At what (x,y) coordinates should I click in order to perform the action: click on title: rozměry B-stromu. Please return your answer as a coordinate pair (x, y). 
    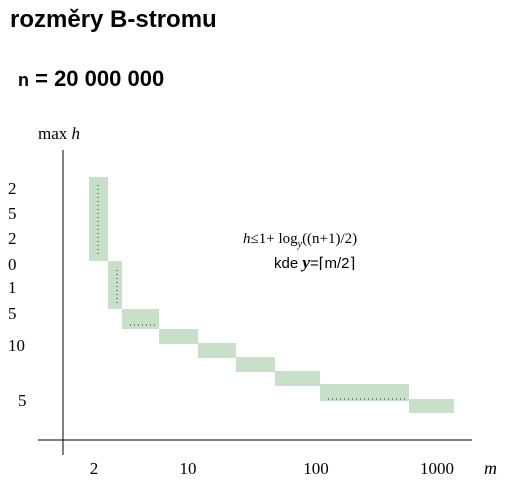
    Looking at the image, I should click on (113, 19).